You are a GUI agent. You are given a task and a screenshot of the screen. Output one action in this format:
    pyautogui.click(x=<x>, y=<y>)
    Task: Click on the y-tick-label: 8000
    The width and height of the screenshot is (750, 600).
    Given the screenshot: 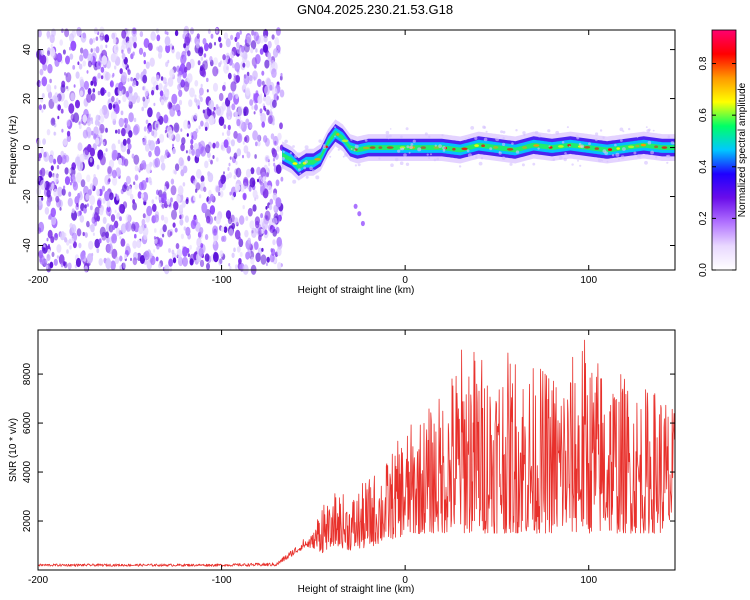 What is the action you would take?
    pyautogui.click(x=27, y=374)
    